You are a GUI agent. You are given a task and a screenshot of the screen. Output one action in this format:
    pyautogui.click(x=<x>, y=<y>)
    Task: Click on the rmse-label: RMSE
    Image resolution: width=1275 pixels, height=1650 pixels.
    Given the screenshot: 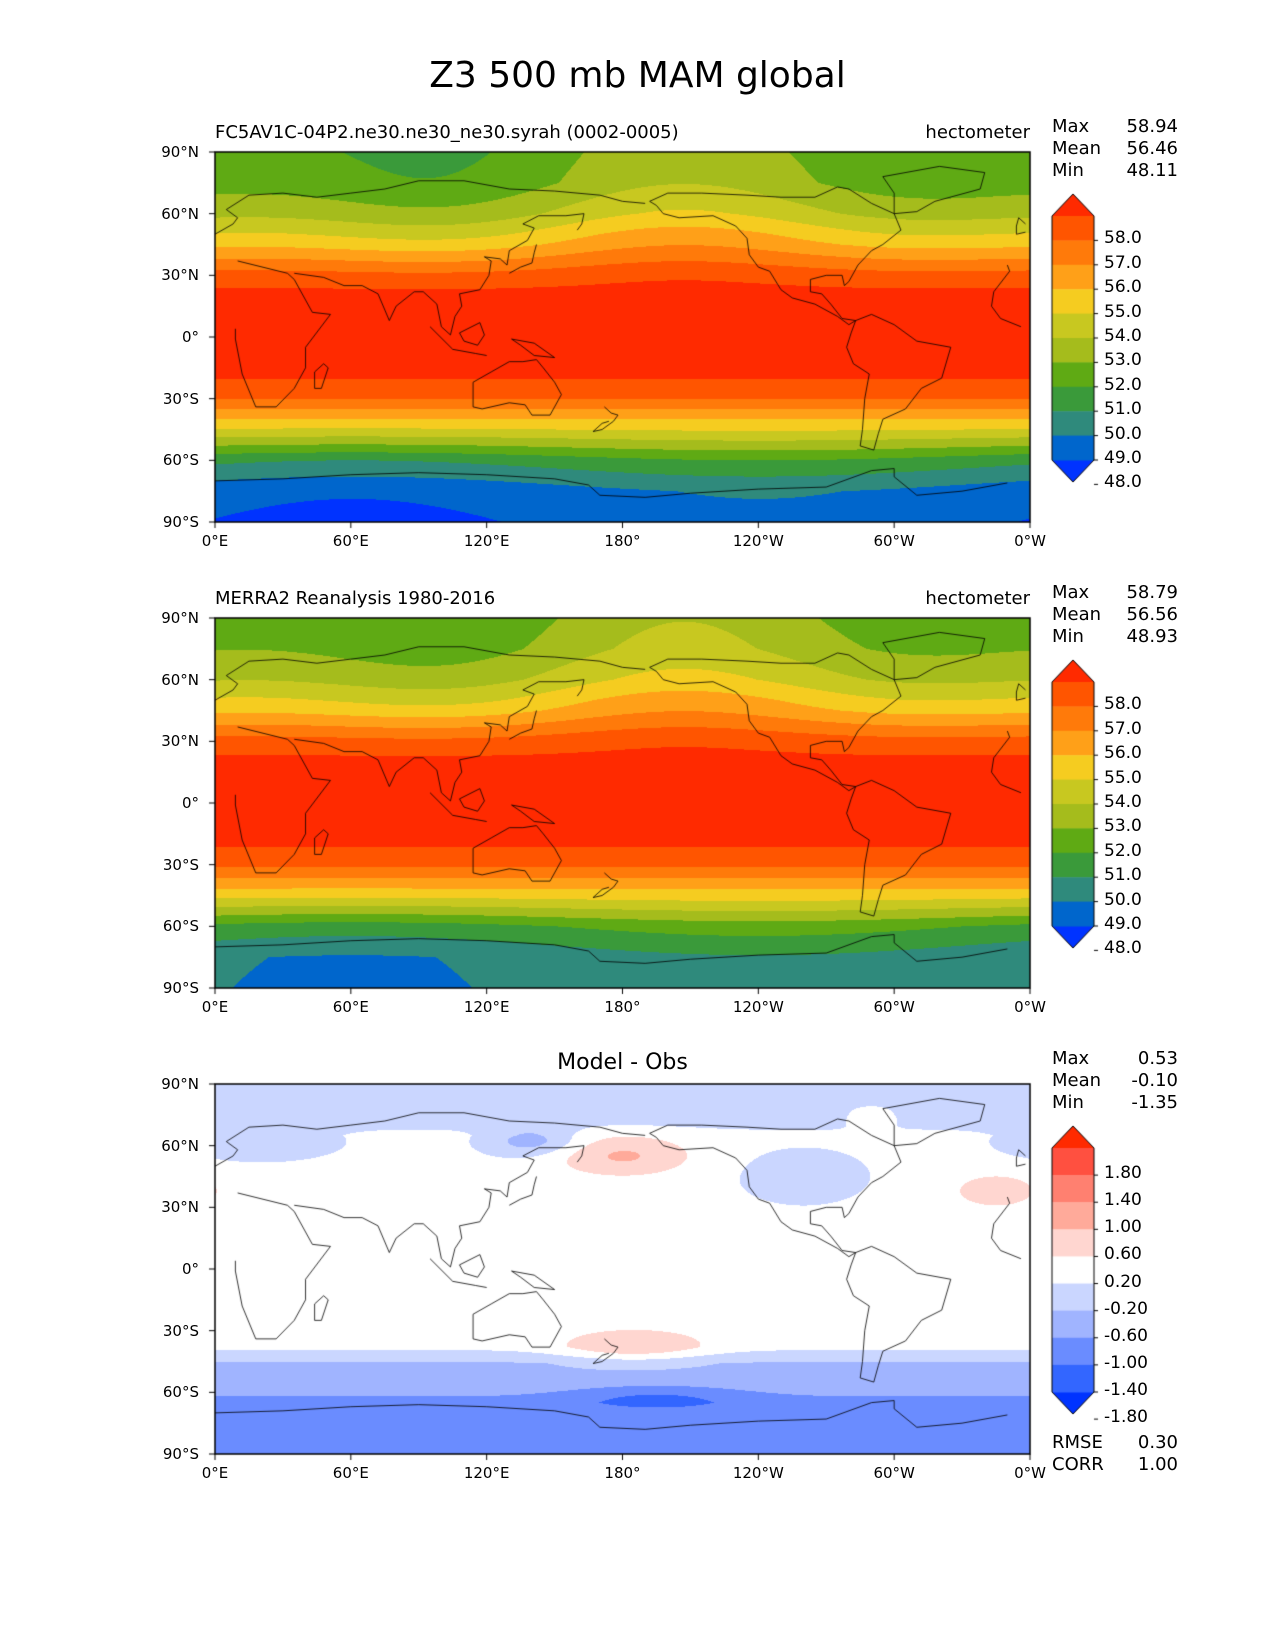 What is the action you would take?
    pyautogui.click(x=1077, y=1442)
    